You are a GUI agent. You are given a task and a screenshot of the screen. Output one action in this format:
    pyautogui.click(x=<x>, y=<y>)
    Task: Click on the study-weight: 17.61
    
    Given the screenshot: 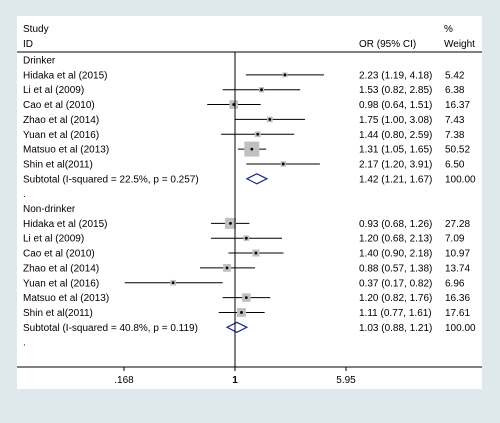 What is the action you would take?
    pyautogui.click(x=457, y=313)
    